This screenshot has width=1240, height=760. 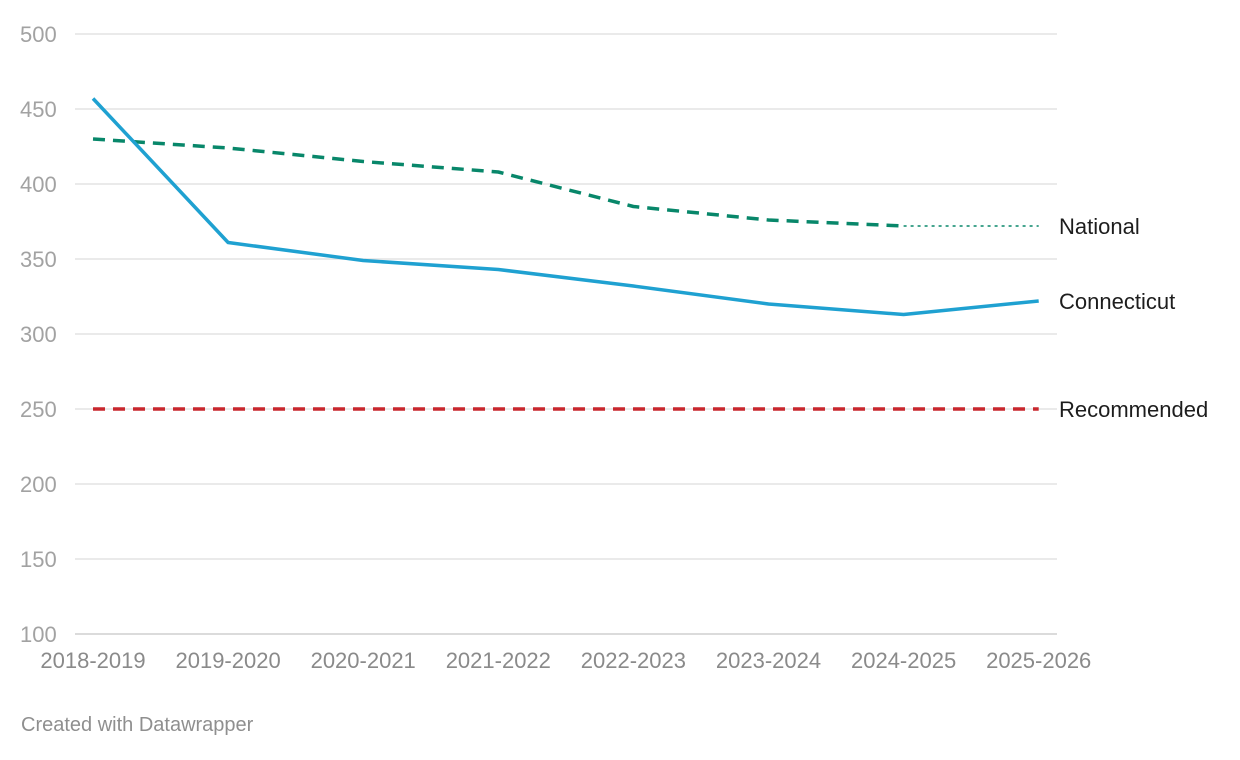 I want to click on y-tick-label: 200, so click(x=38, y=484).